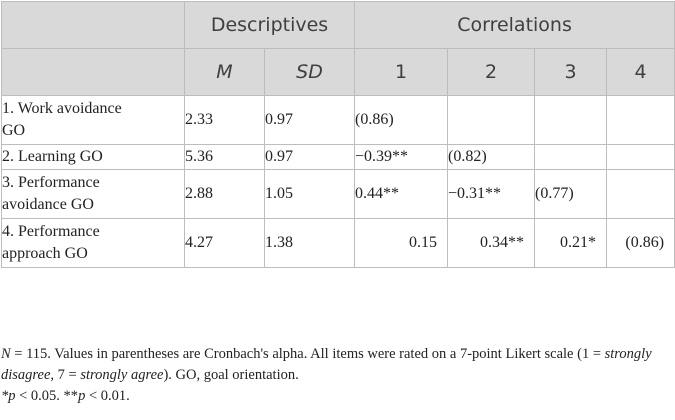  I want to click on footnote-n-symbol: N, so click(6, 354).